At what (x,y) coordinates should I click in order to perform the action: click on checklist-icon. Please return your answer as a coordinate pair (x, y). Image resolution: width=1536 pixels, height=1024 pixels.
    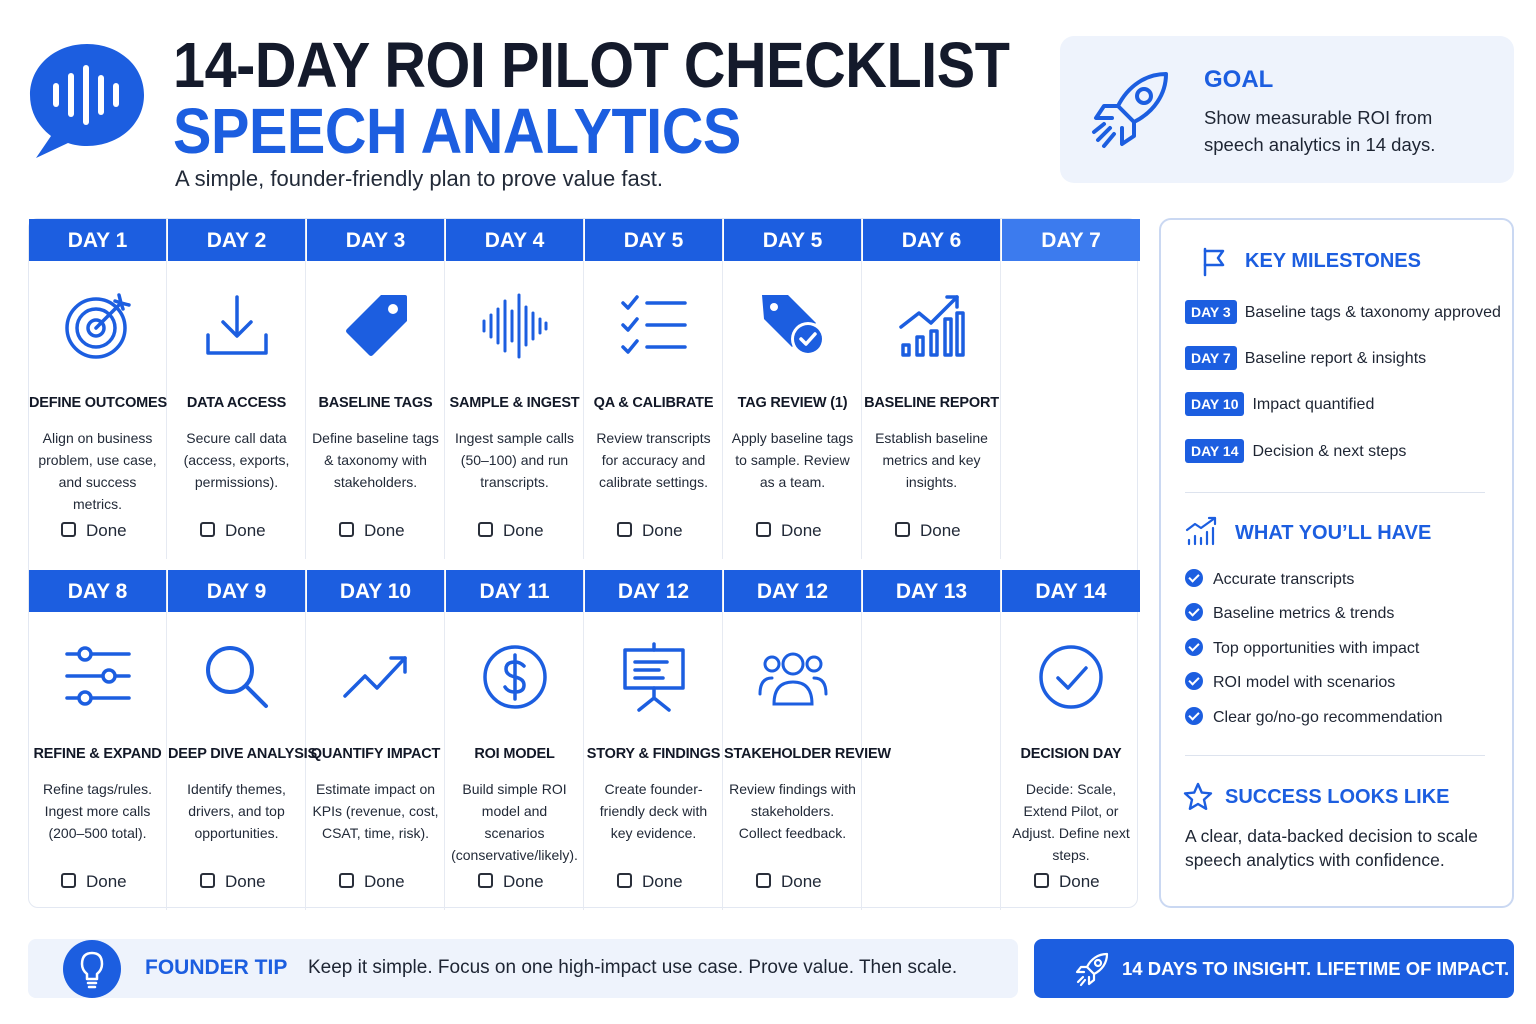
    Looking at the image, I should click on (654, 324).